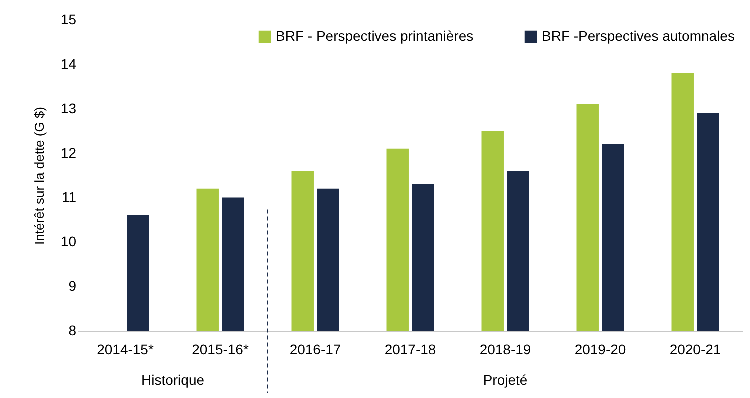 The height and width of the screenshot is (398, 750). What do you see at coordinates (316, 350) in the screenshot?
I see `x-tick-label: 2016-17` at bounding box center [316, 350].